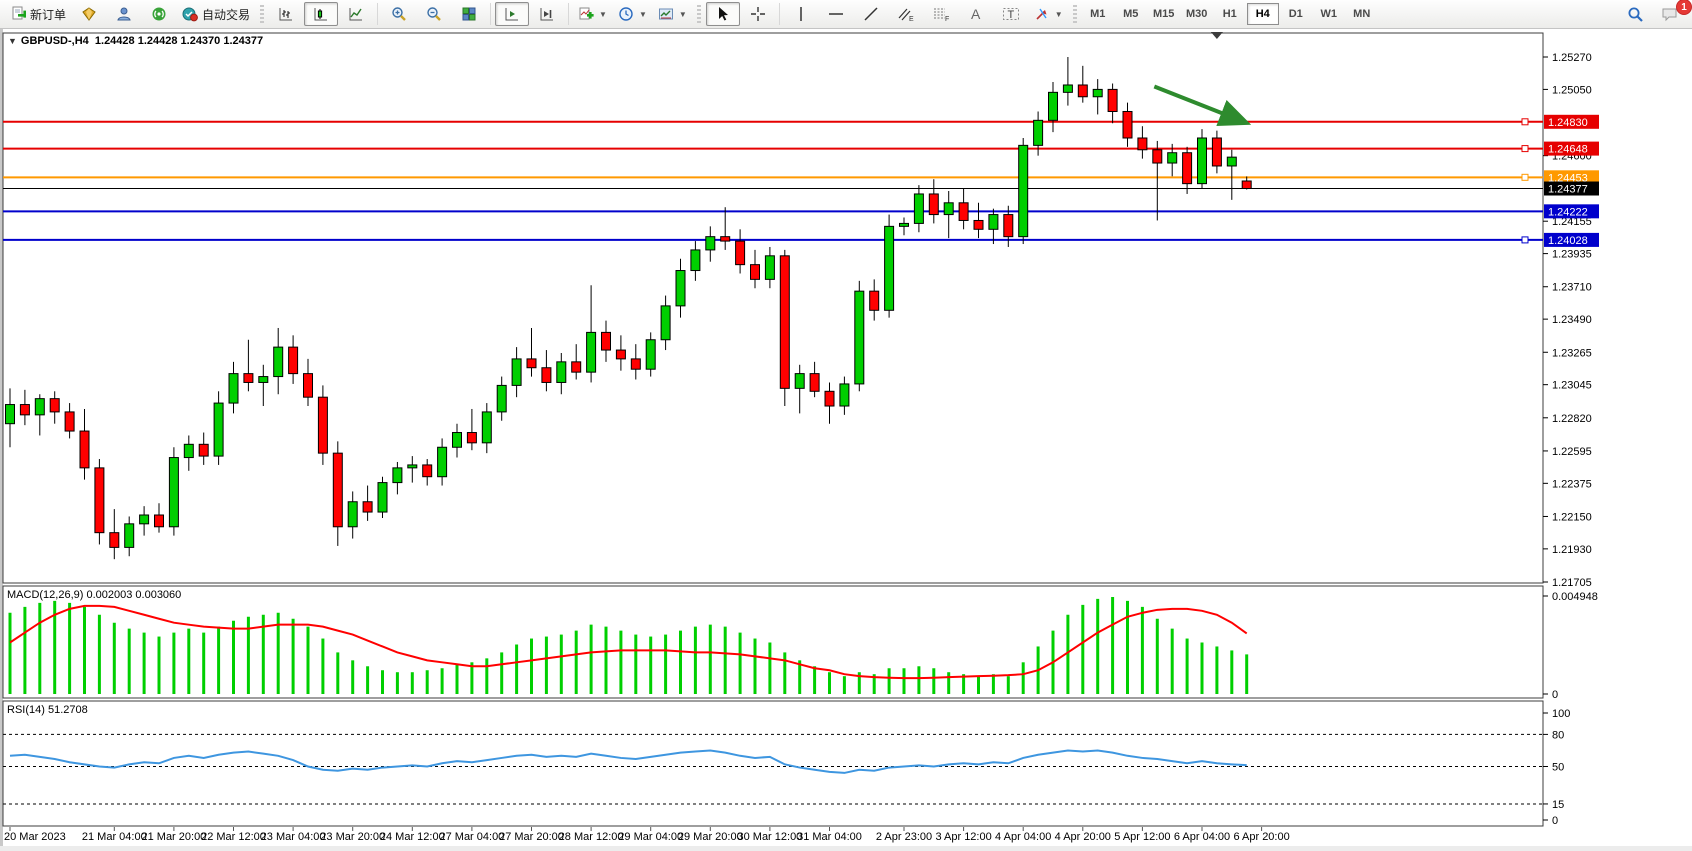  Describe the element at coordinates (591, 837) in the screenshot. I see `date-label: 28 Mar 12:00` at that location.